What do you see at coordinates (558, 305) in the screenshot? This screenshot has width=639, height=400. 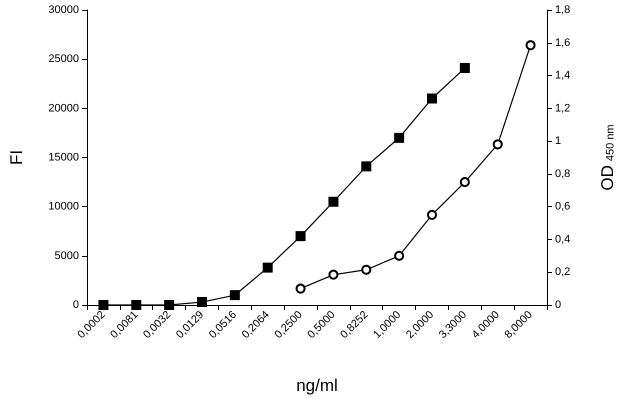 I see `y2-tick-label: 0` at bounding box center [558, 305].